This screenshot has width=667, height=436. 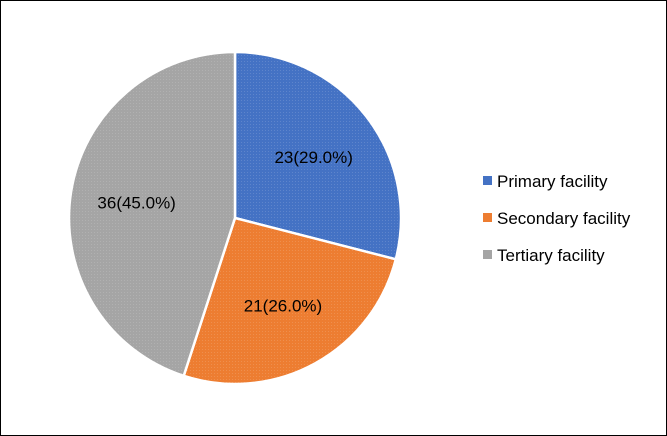 I want to click on data-label: 21(26.0%), so click(x=283, y=305).